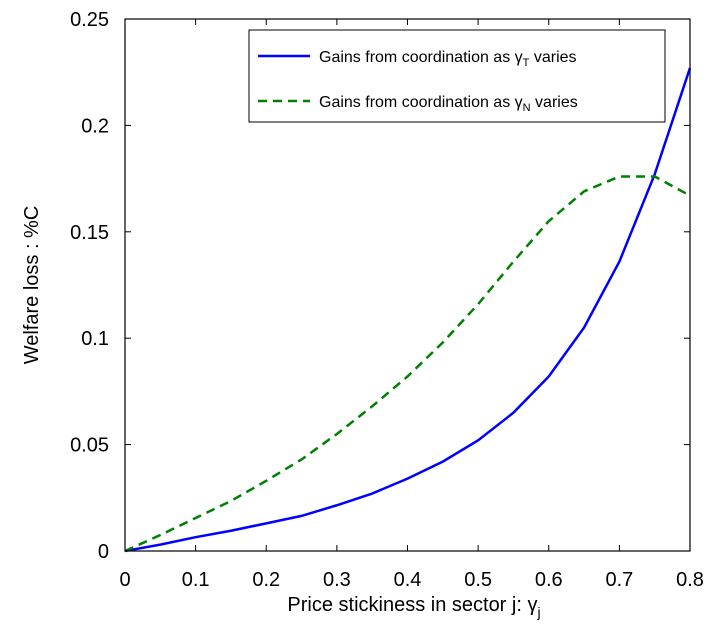  Describe the element at coordinates (95, 339) in the screenshot. I see `y-tick-label: 0.1` at that location.